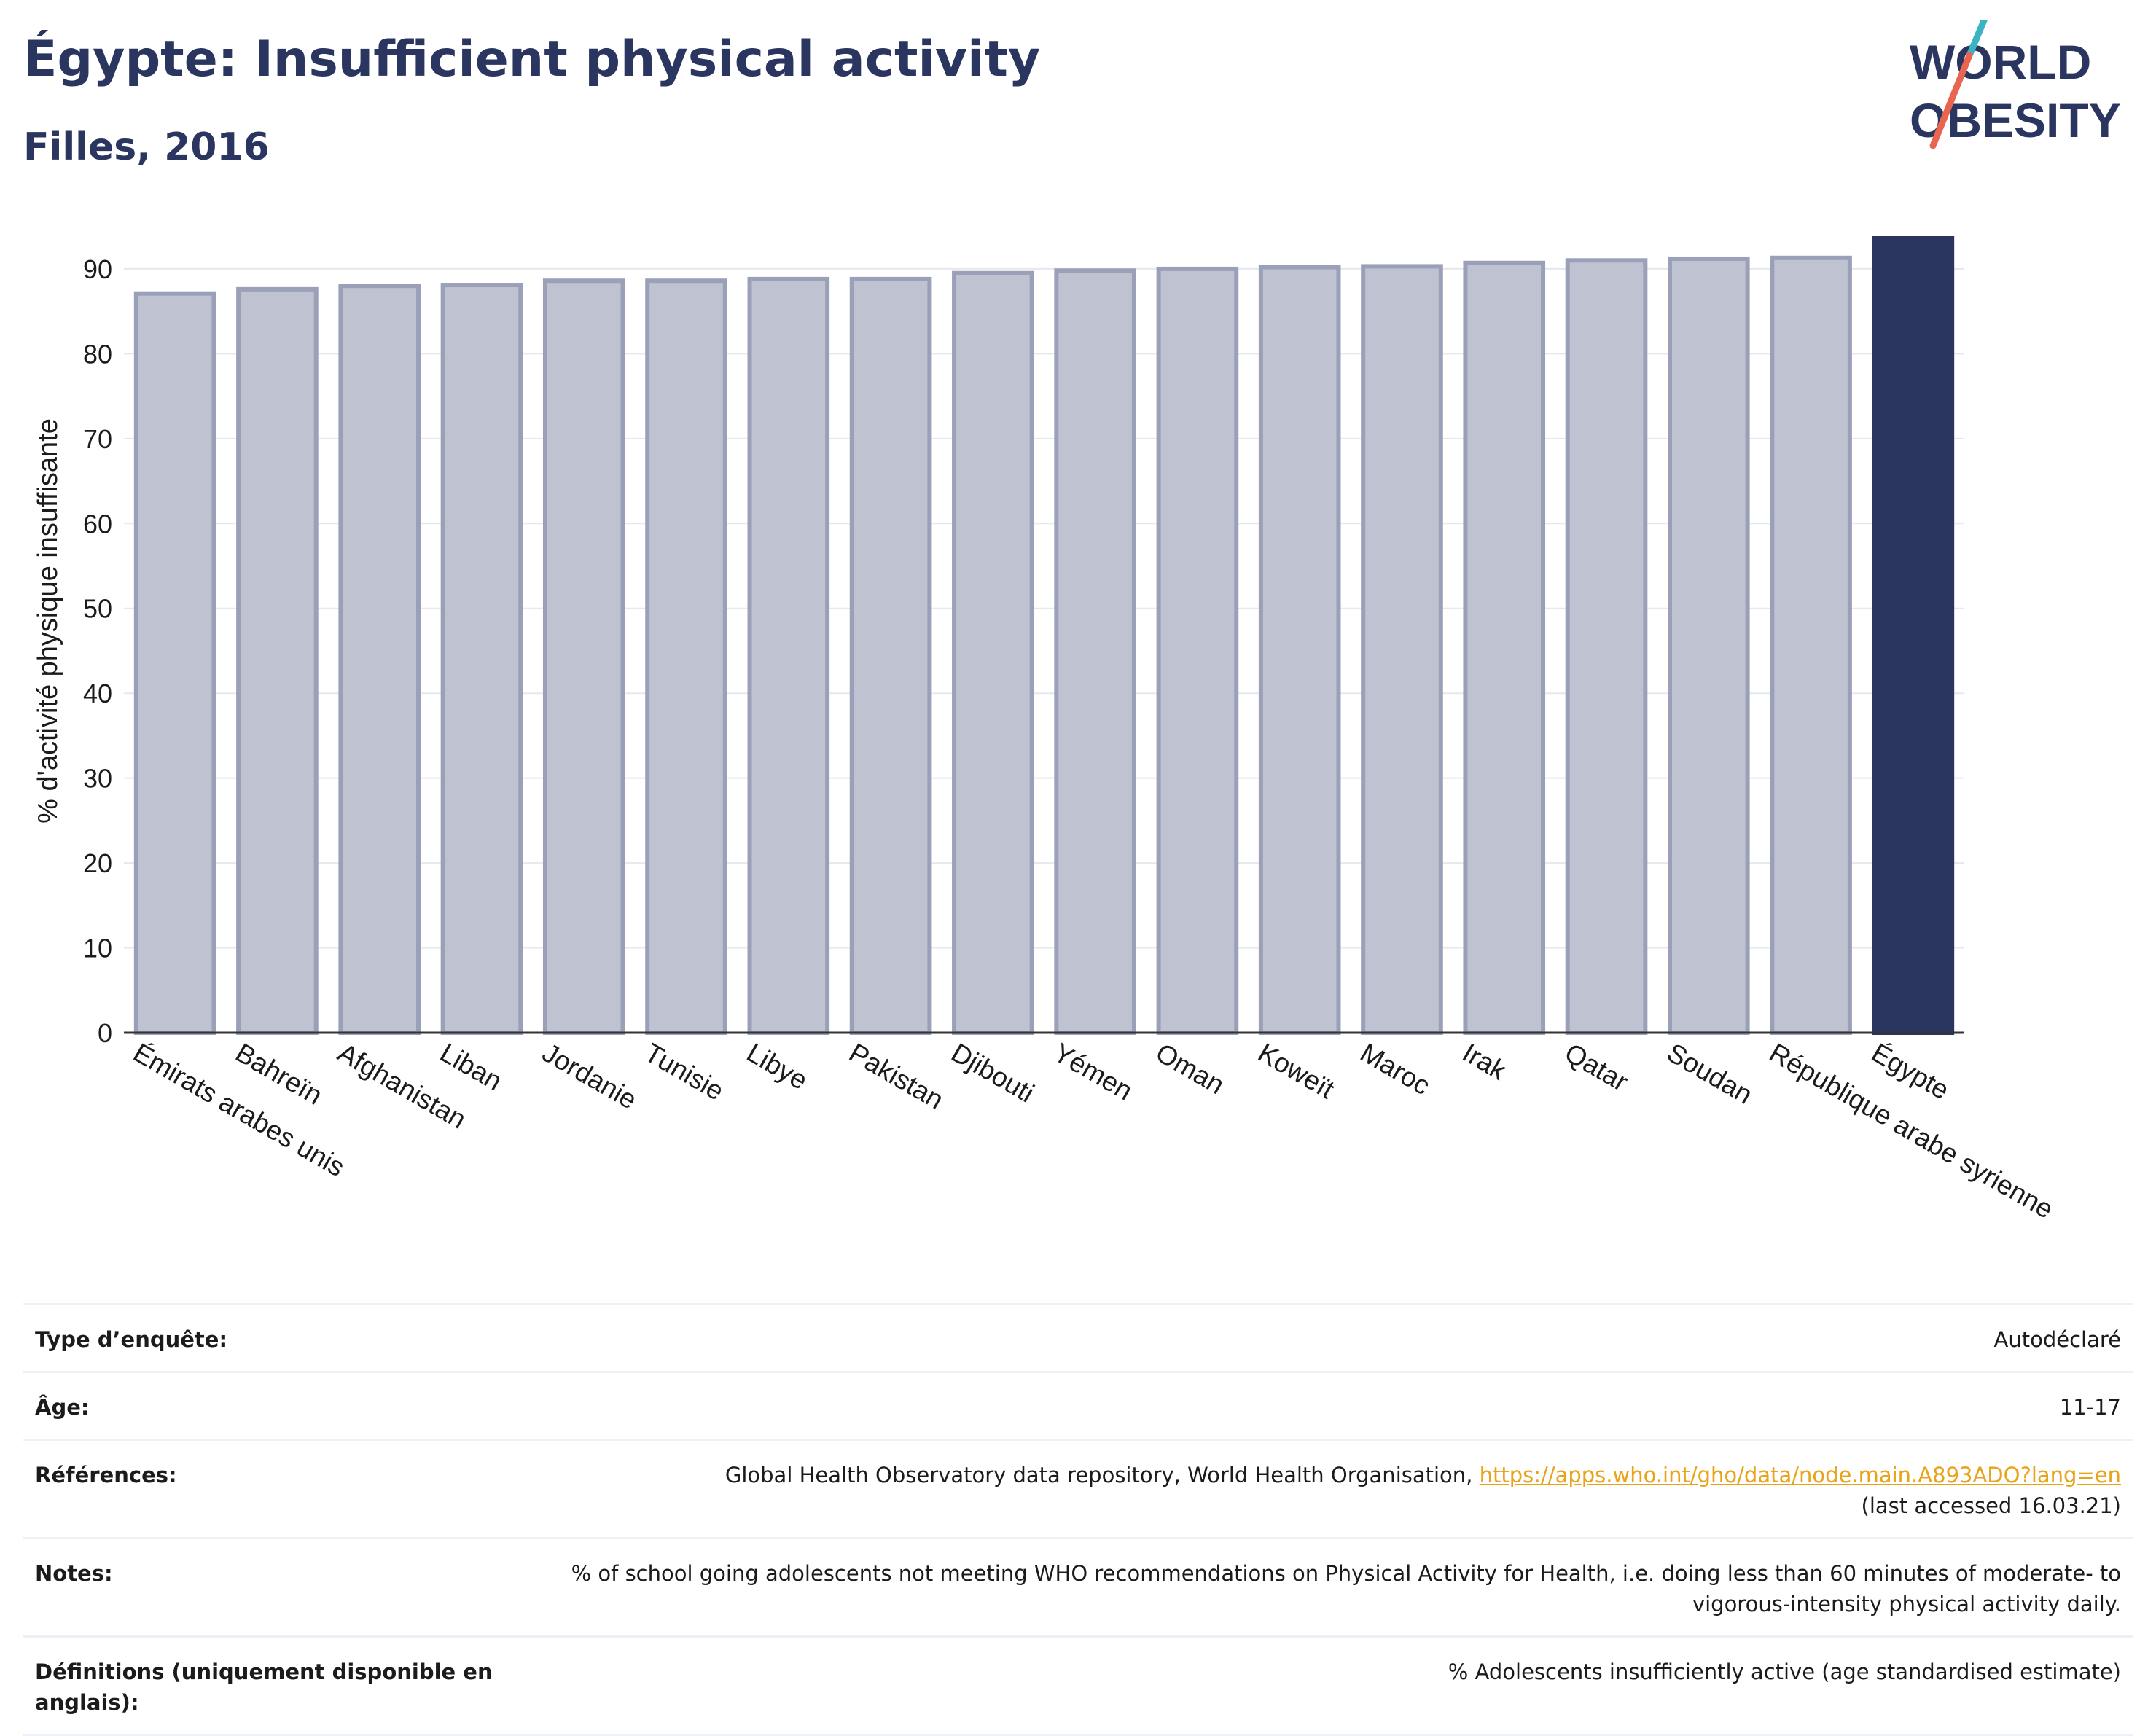  Describe the element at coordinates (993, 1072) in the screenshot. I see `x-tick-label: Djibouti` at that location.